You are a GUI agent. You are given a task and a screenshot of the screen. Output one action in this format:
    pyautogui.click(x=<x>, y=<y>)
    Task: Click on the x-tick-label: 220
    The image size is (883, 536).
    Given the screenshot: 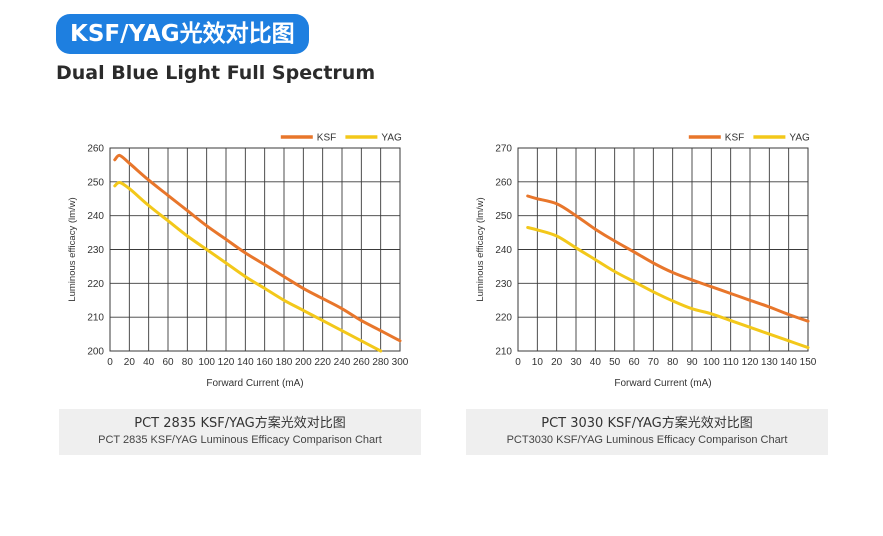 What is the action you would take?
    pyautogui.click(x=322, y=362)
    